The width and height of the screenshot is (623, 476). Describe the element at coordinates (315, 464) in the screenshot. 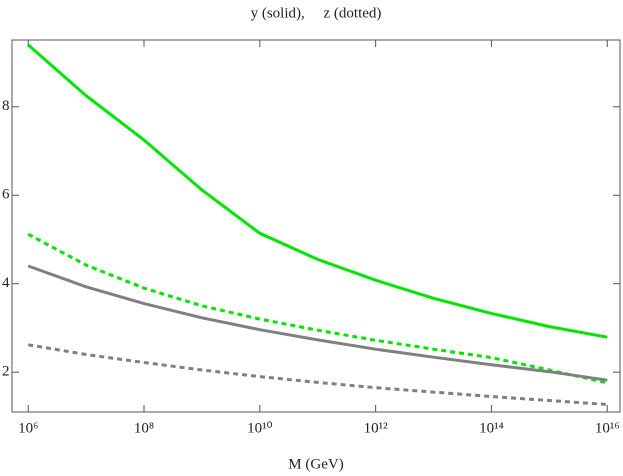

I see `x-axis-label: M (GeV)` at that location.